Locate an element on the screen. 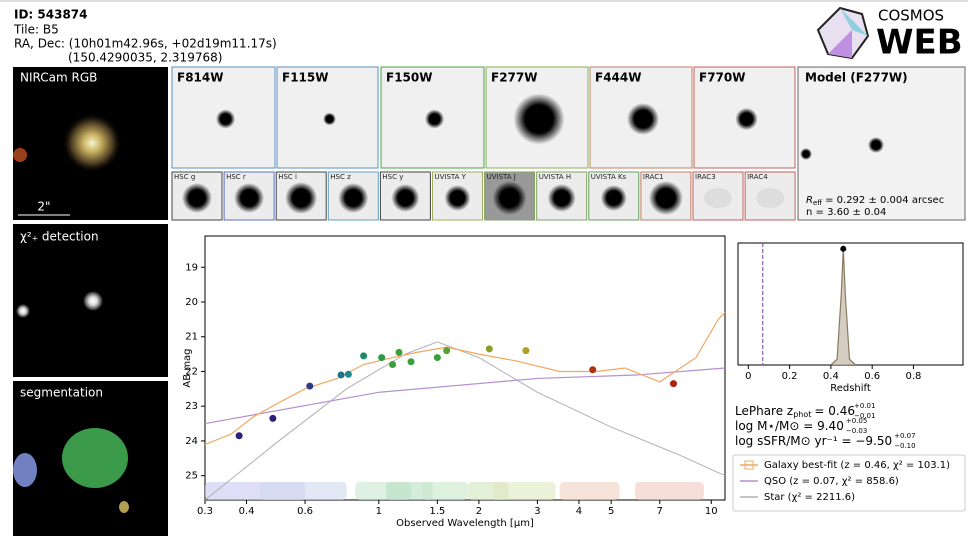 The width and height of the screenshot is (968, 552). legend-label: Star (χ² = 2211.6) is located at coordinates (809, 497).